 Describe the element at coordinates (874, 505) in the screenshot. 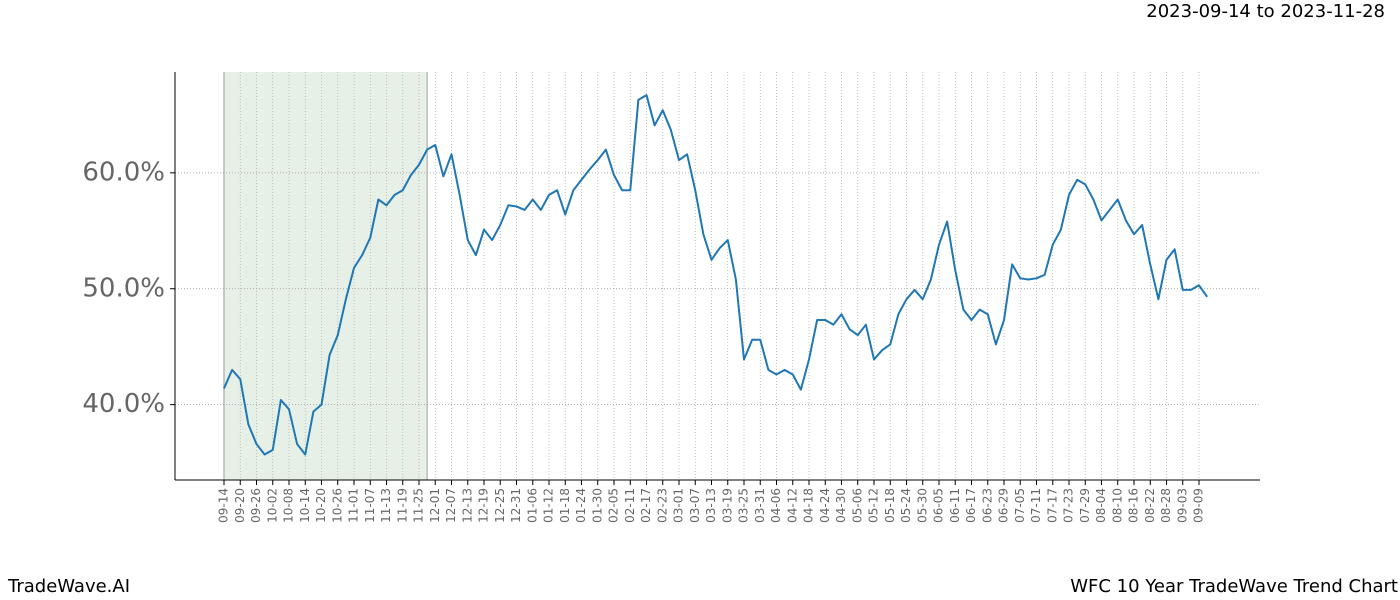

I see `x-tick-label: 05-12` at that location.